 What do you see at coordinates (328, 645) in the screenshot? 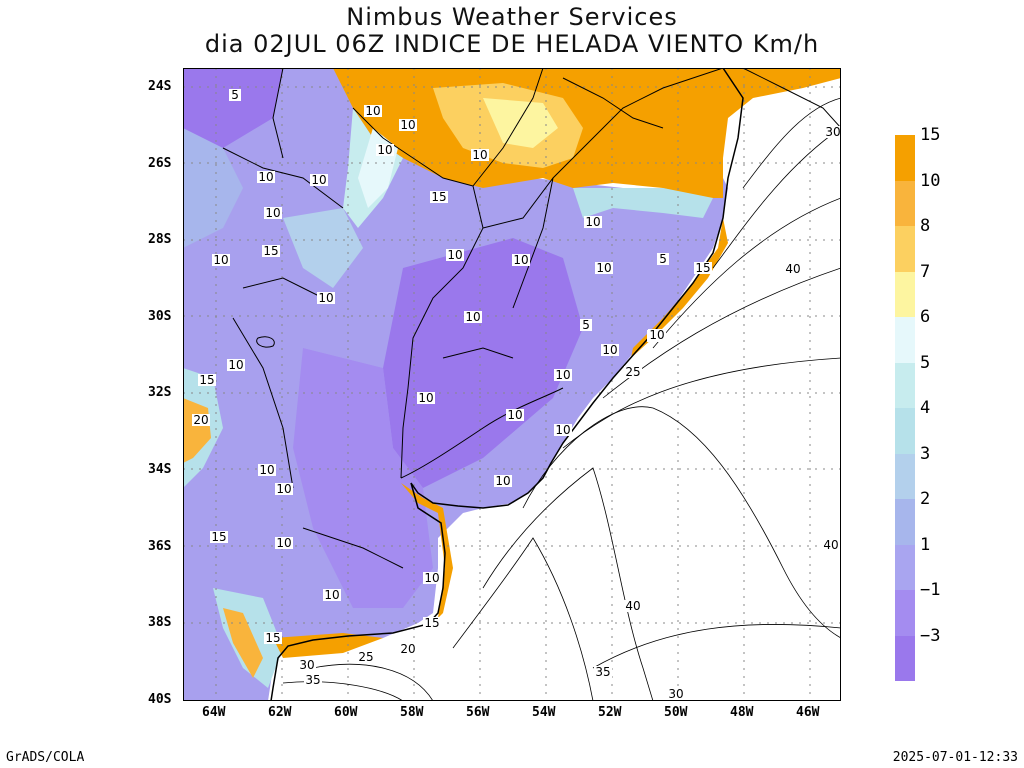
I see `warm-south-coast` at bounding box center [328, 645].